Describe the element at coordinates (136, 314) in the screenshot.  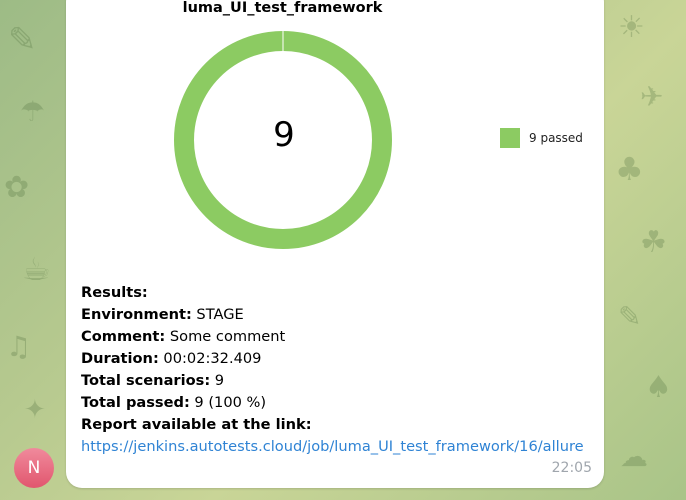
I see `field-label: Environment:` at that location.